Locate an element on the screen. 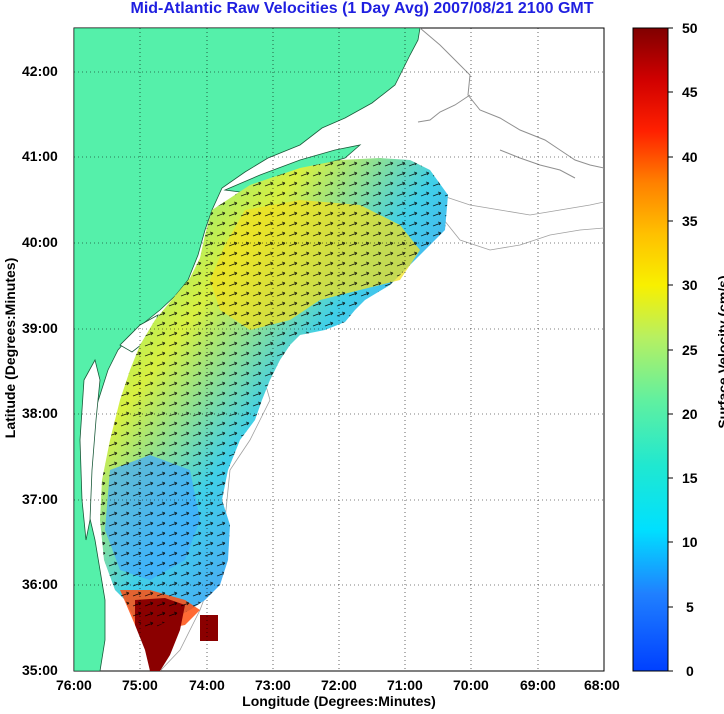 Image resolution: width=724 pixels, height=714 pixels. colorbar-tick-label: 5 is located at coordinates (690, 607).